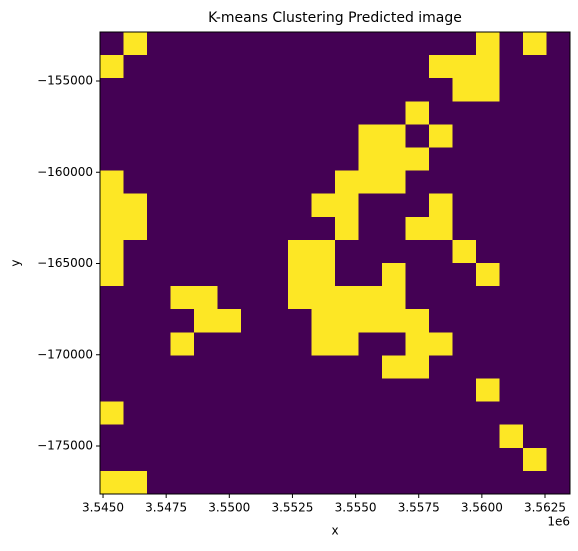 This screenshot has height=551, width=578. I want to click on x-tick-label: 3.5475, so click(166, 508).